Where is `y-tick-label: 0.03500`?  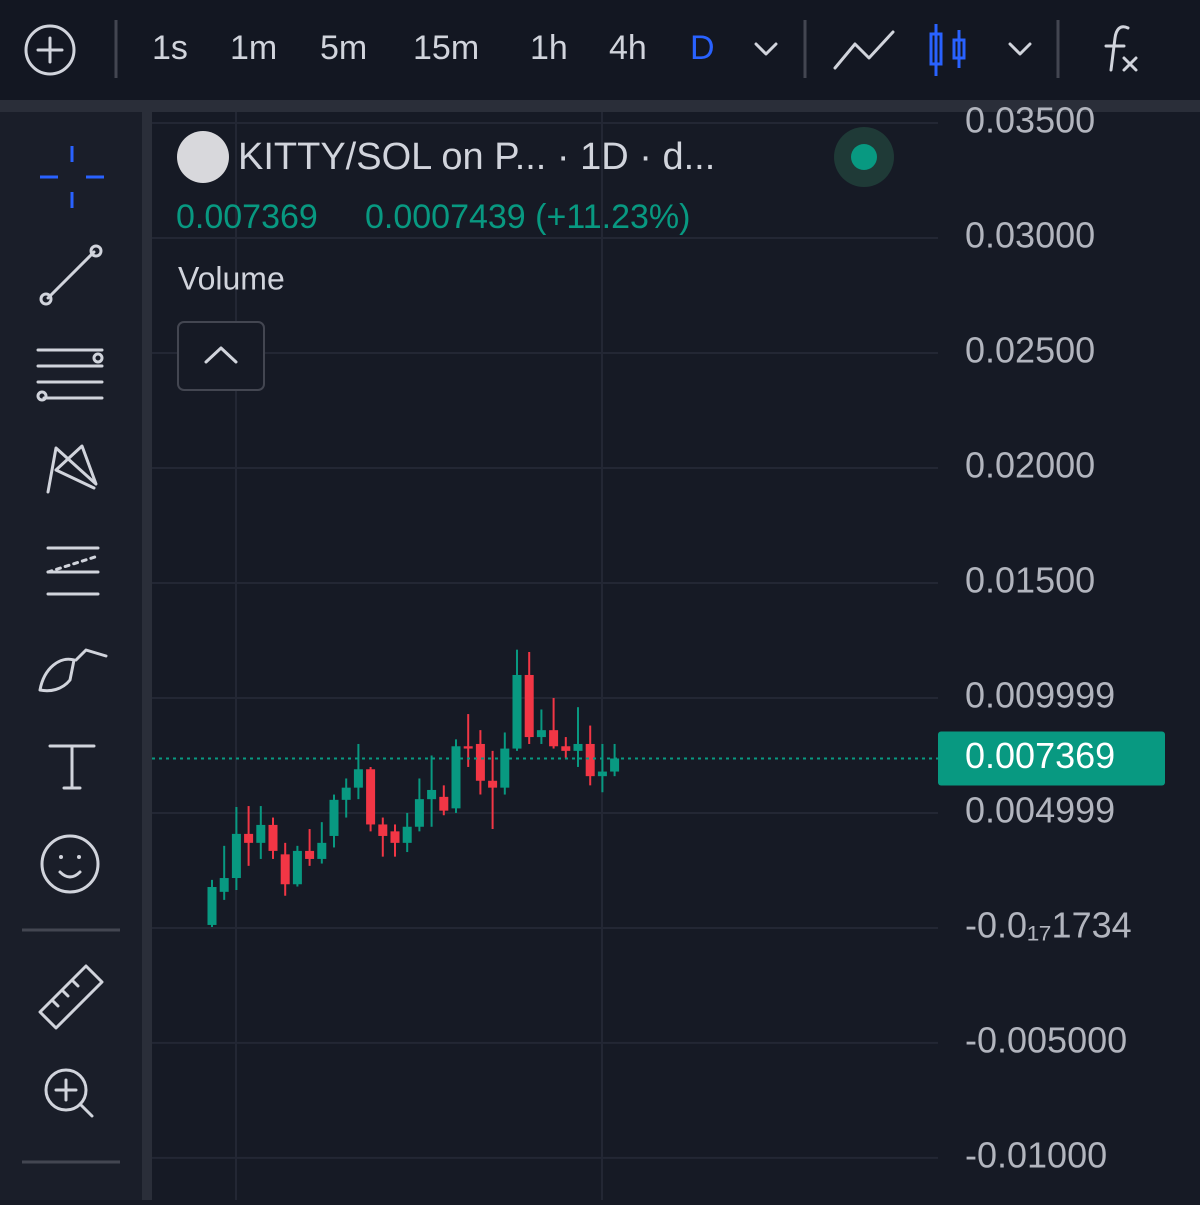 y-tick-label: 0.03500 is located at coordinates (1030, 120).